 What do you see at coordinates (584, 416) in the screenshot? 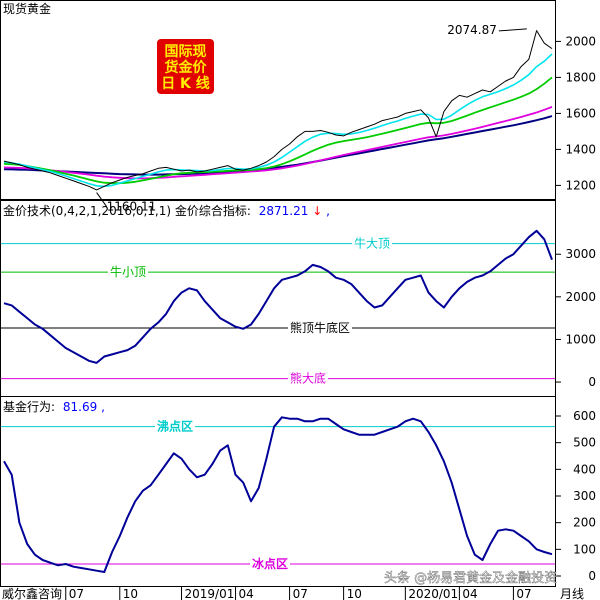
I see `y-tick-label: 600` at bounding box center [584, 416].